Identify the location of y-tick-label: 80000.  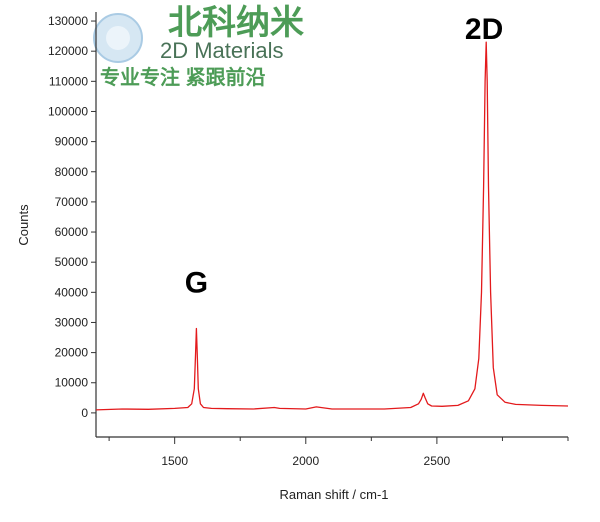
(72, 172).